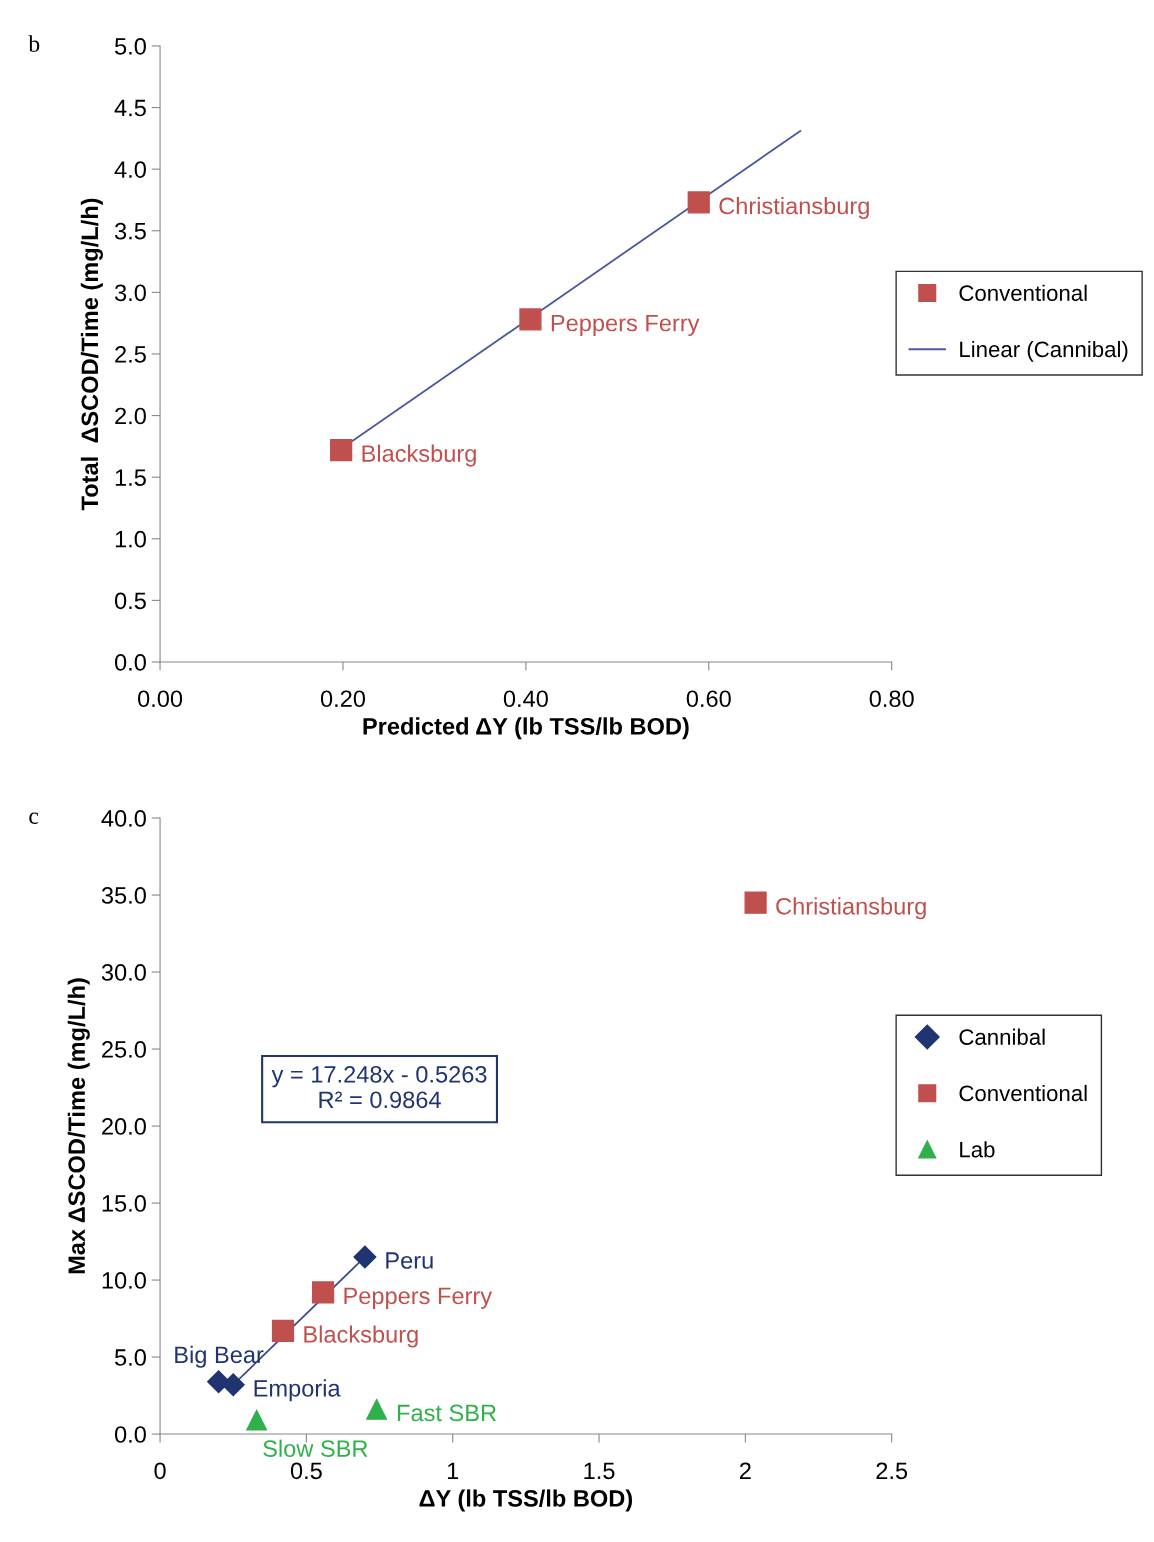 The height and width of the screenshot is (1542, 1154). Describe the element at coordinates (160, 699) in the screenshot. I see `x-tick-label: 0.00` at that location.